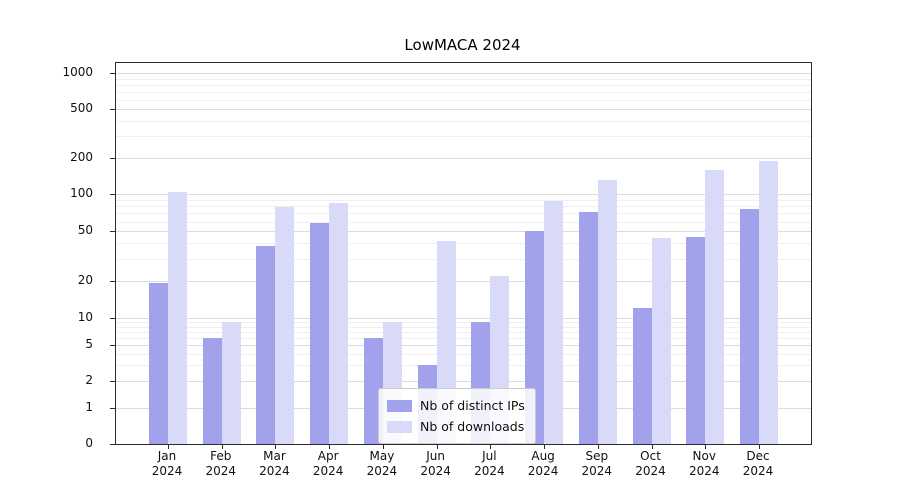 The image size is (900, 500). Describe the element at coordinates (212, 390) in the screenshot. I see `bar-distinct-ips-feb` at that location.